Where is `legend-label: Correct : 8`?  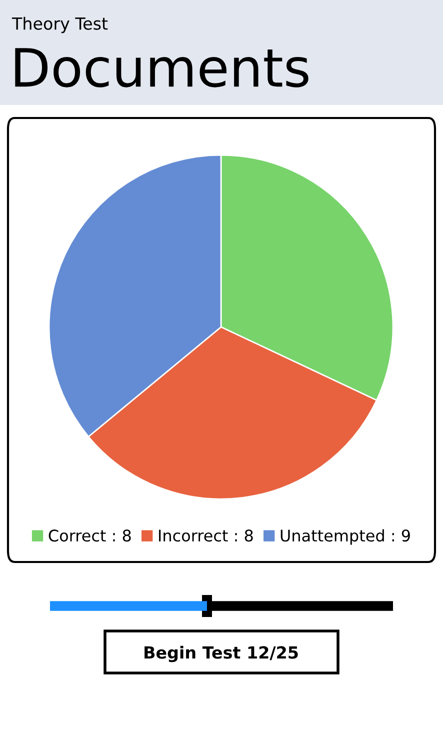 legend-label: Correct : 8 is located at coordinates (89, 536).